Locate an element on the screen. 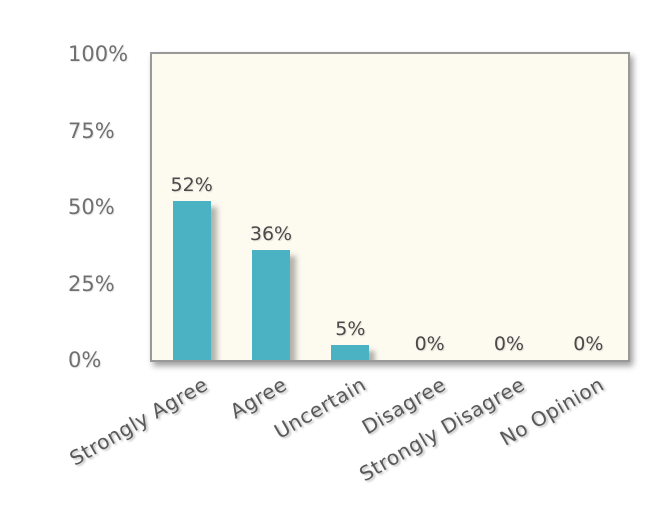 The image size is (668, 516). y-tick-label: 0% is located at coordinates (85, 360).